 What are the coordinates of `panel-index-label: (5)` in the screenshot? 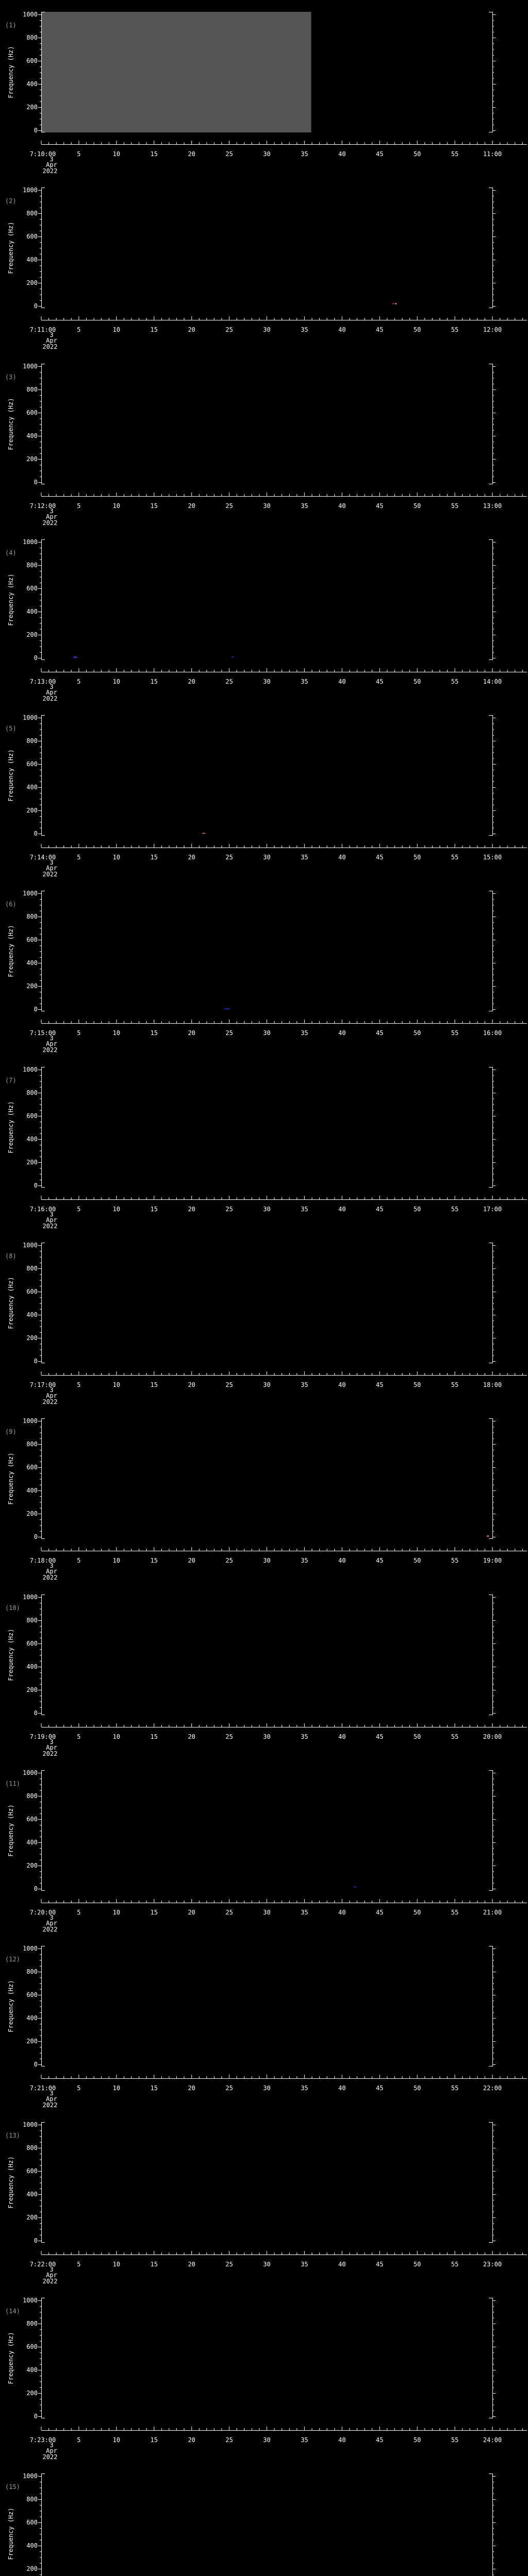 It's located at (10, 728).